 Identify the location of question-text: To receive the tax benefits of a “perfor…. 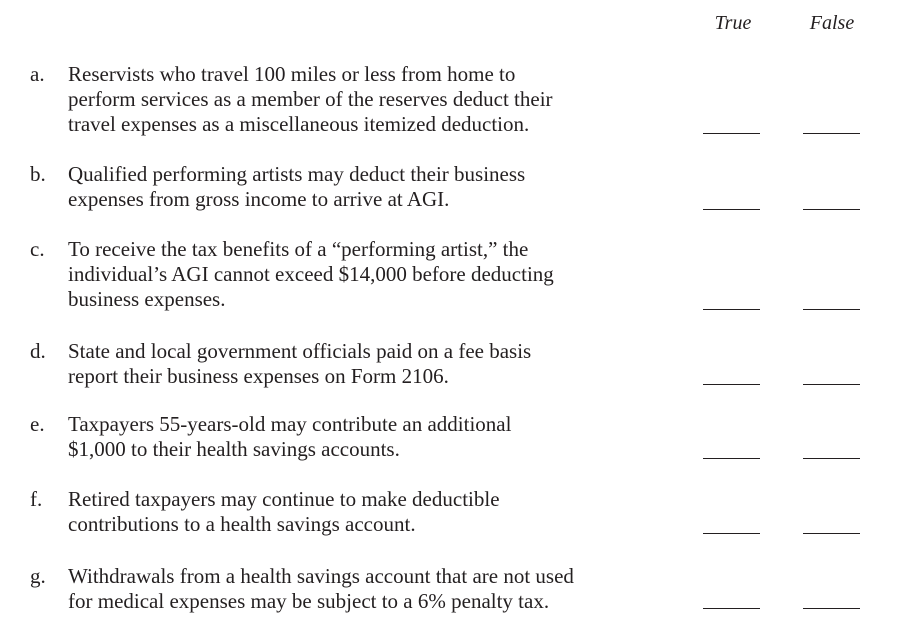
(311, 274).